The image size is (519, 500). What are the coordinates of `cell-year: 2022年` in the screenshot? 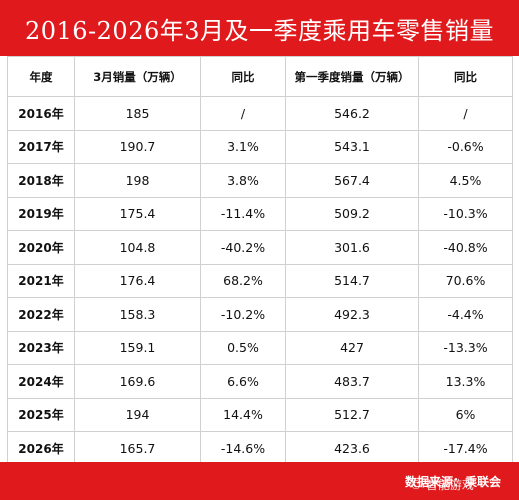 It's located at (41, 314).